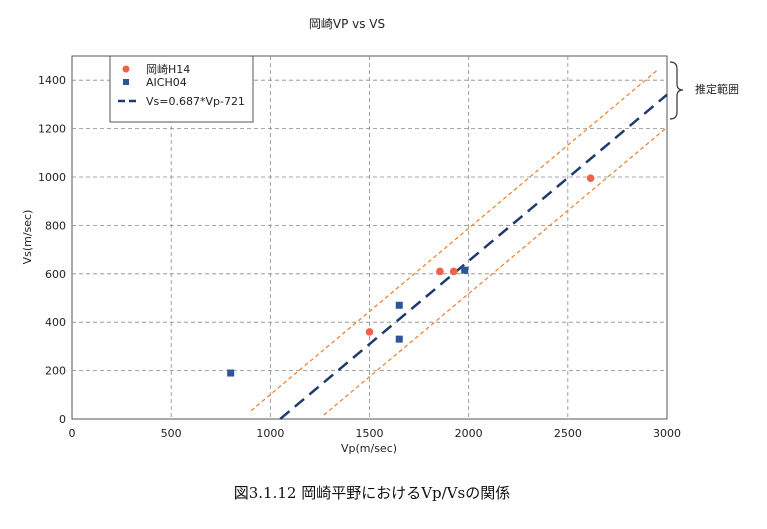  Describe the element at coordinates (469, 433) in the screenshot. I see `x-tick-label: 2000` at that location.